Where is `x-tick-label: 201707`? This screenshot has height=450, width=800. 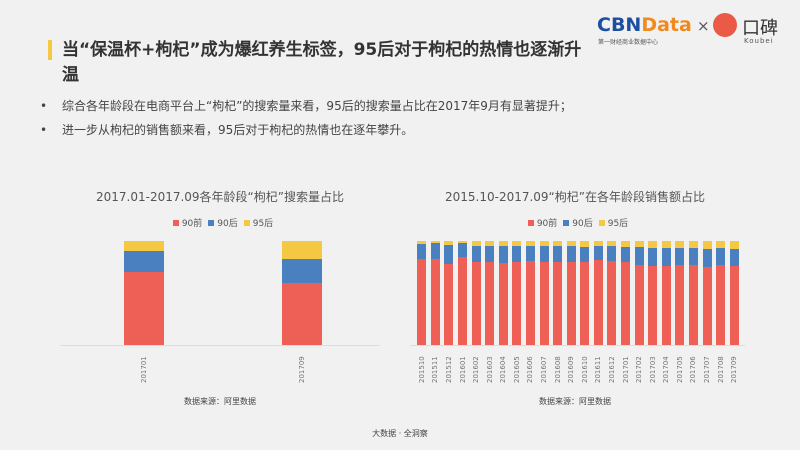 x-tick-label: 201707 is located at coordinates (707, 369).